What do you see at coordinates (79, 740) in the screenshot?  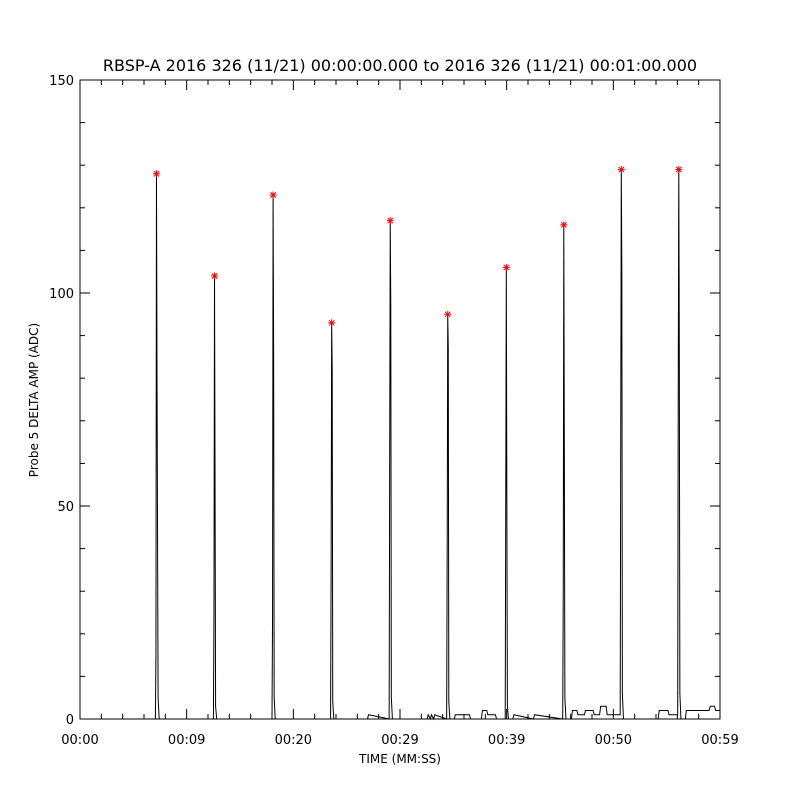 I see `x-tick-label: 00:00` at bounding box center [79, 740].